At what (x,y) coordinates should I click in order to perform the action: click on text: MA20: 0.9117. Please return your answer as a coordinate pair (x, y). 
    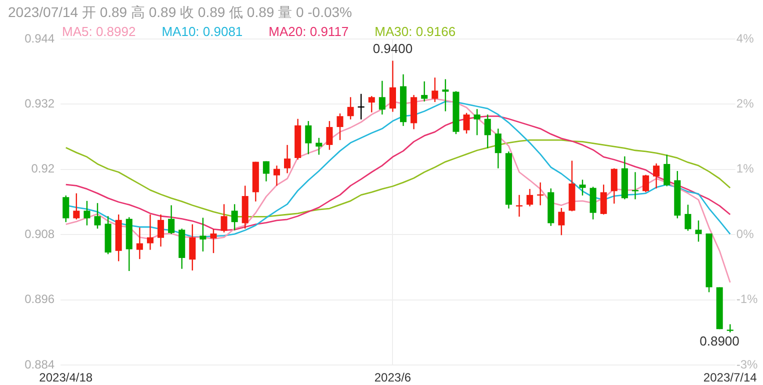
    Looking at the image, I should click on (308, 31).